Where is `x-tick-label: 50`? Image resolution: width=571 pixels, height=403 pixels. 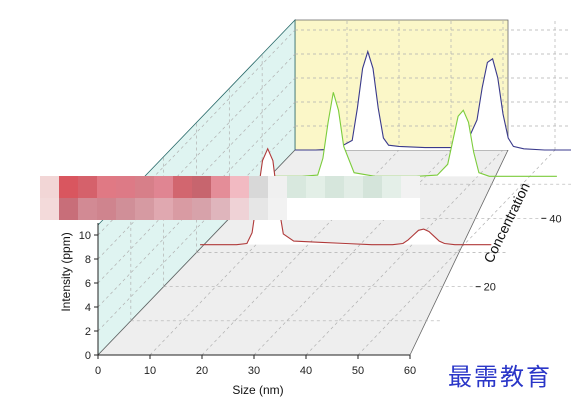
x-tick-label: 50 is located at coordinates (358, 371).